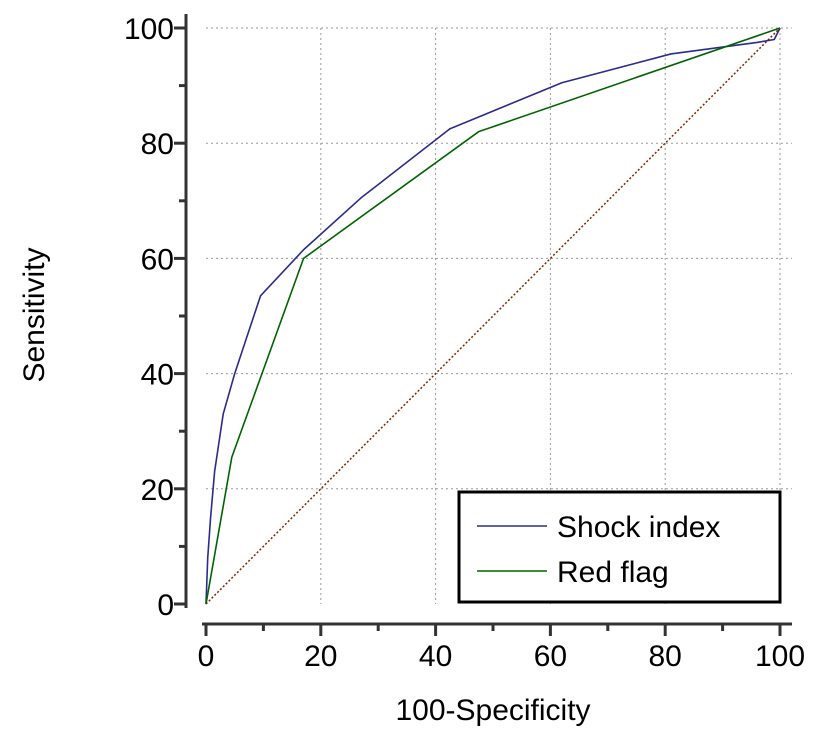 Image resolution: width=818 pixels, height=735 pixels. I want to click on x-tick-label: 0, so click(206, 656).